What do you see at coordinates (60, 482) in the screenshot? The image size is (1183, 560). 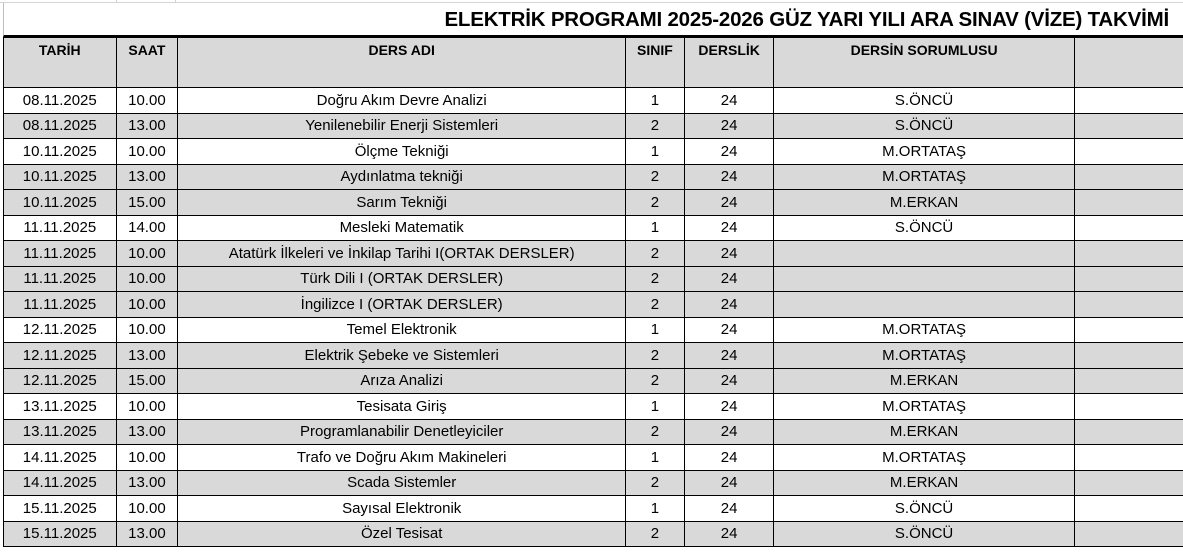 I see `cell-date: 14.11.2025` at bounding box center [60, 482].